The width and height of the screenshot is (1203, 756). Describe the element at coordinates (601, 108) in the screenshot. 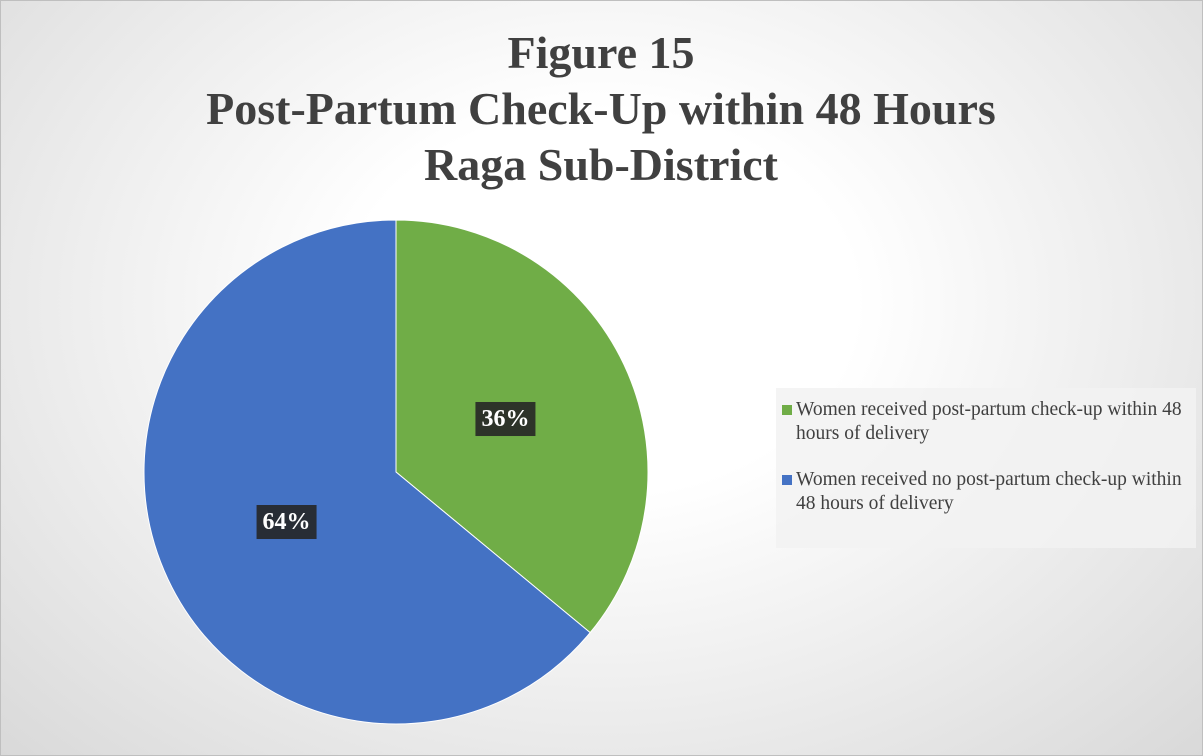

I see `chart-title: Post-Partum Check-Up within 48 Hours` at that location.